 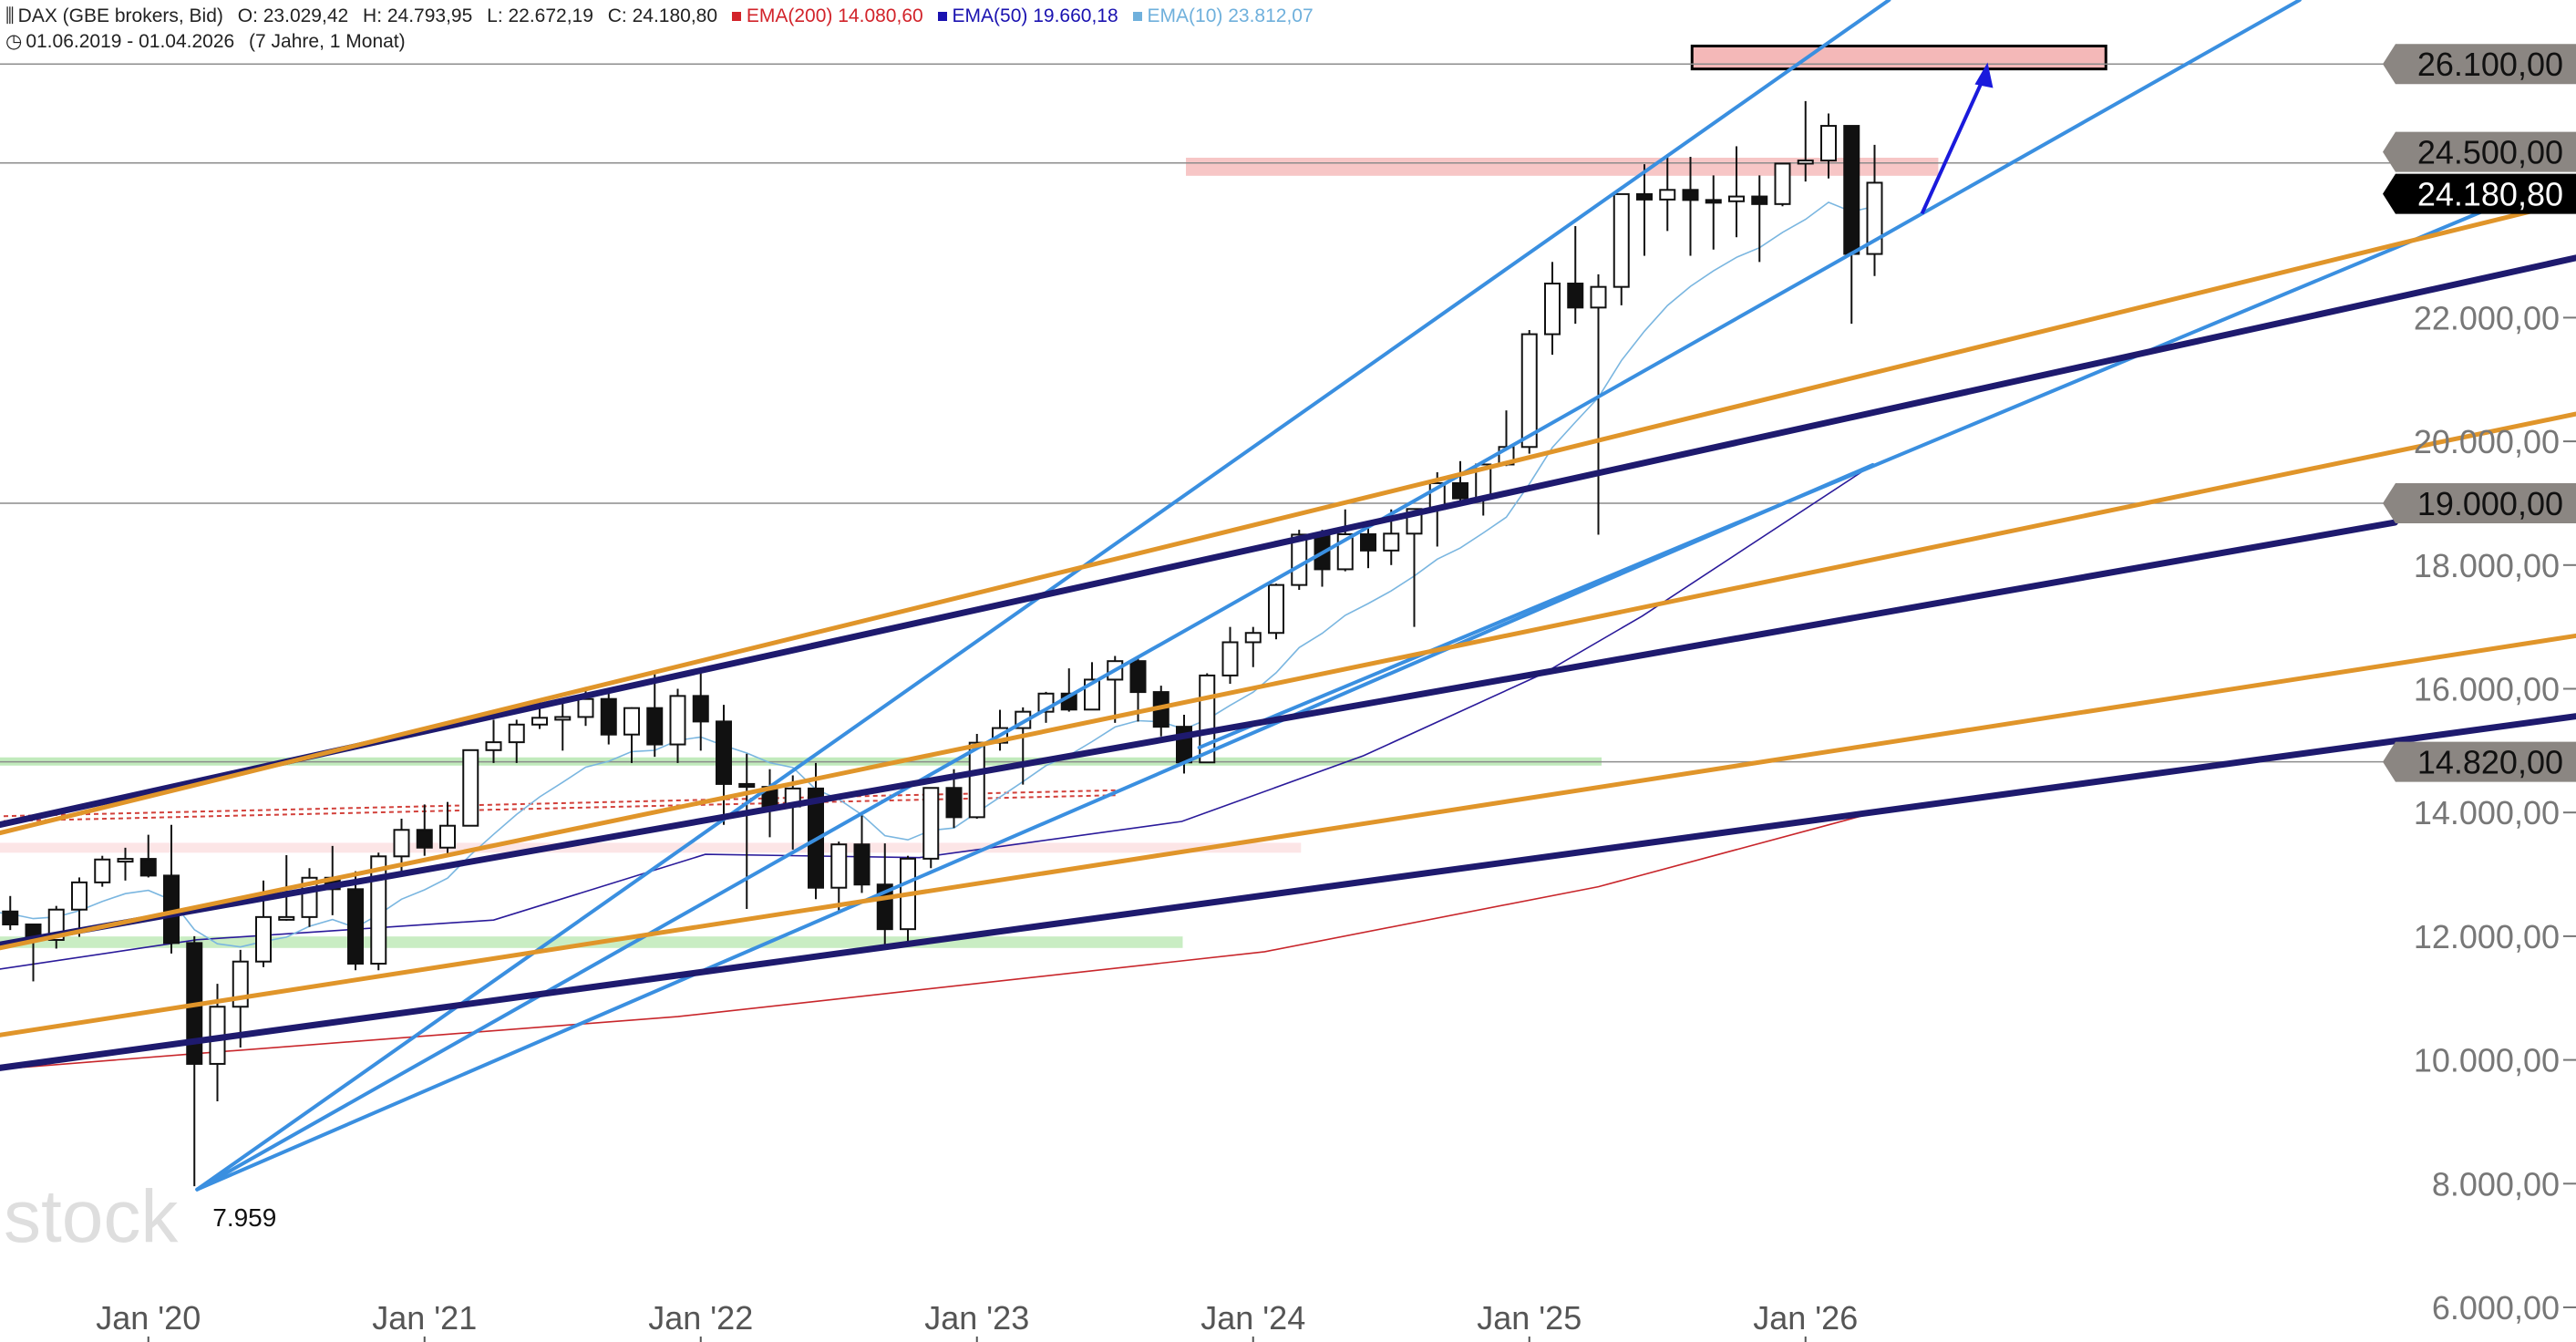 What do you see at coordinates (2490, 503) in the screenshot?
I see `level-price-label: 19.000,00` at bounding box center [2490, 503].